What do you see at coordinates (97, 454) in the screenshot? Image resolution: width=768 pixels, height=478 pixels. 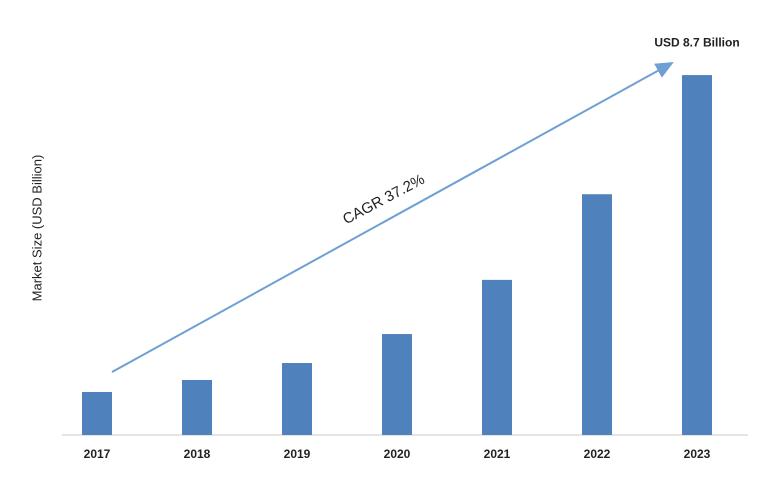 I see `x-tick-label: 2017` at bounding box center [97, 454].